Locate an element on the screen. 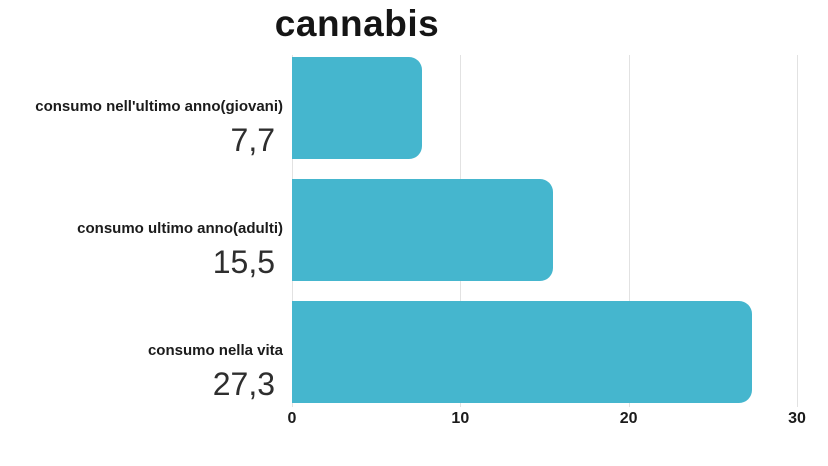 Image resolution: width=828 pixels, height=466 pixels. x-tick-label: 10 is located at coordinates (460, 418).